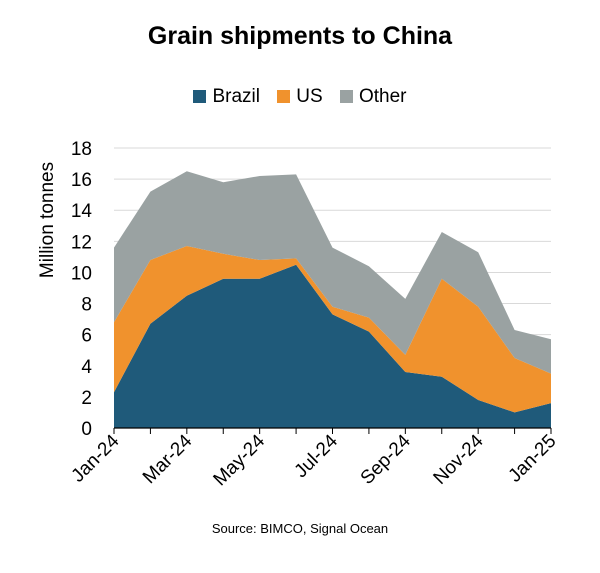 Image resolution: width=600 pixels, height=573 pixels. I want to click on x-tick-label: Jul-24, so click(317, 456).